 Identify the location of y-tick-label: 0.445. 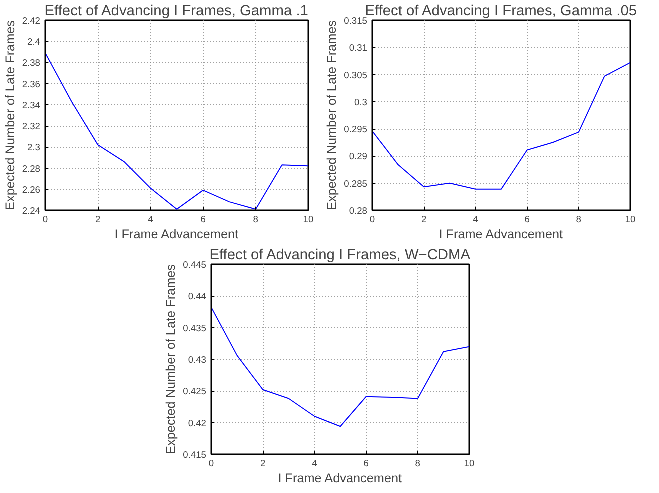
(194, 265).